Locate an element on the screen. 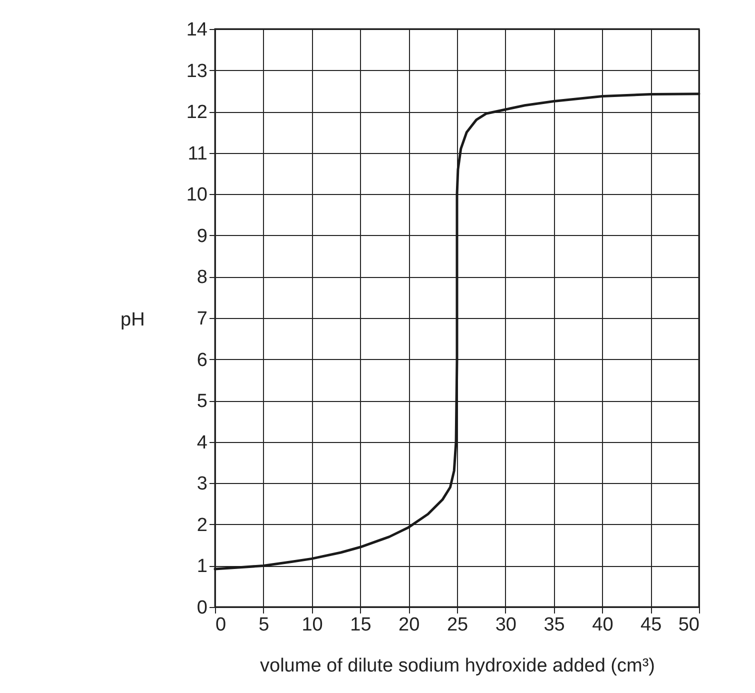 The width and height of the screenshot is (755, 693). y-axis-title: pH is located at coordinates (132, 320).